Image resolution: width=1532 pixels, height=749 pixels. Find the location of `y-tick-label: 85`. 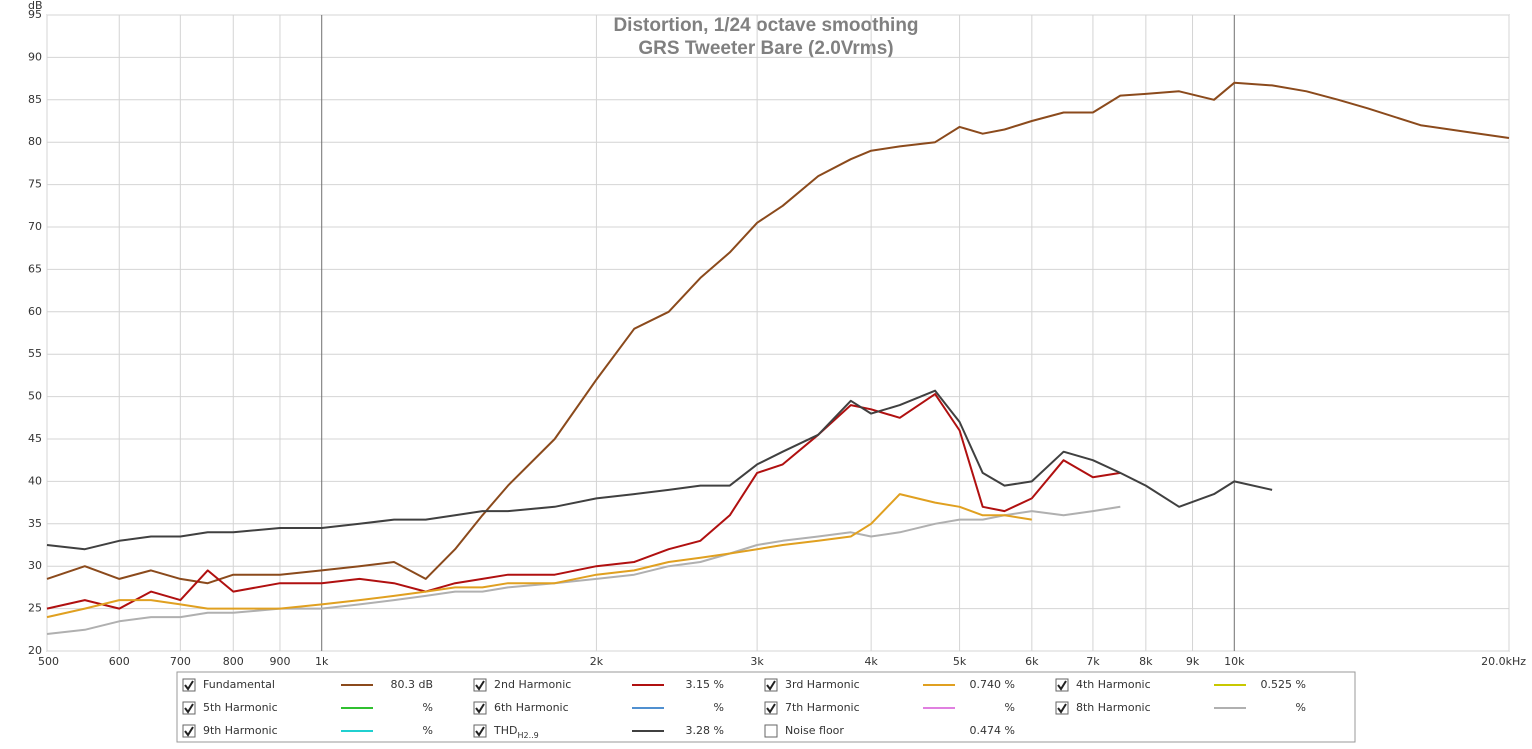

y-tick-label: 85 is located at coordinates (35, 99).